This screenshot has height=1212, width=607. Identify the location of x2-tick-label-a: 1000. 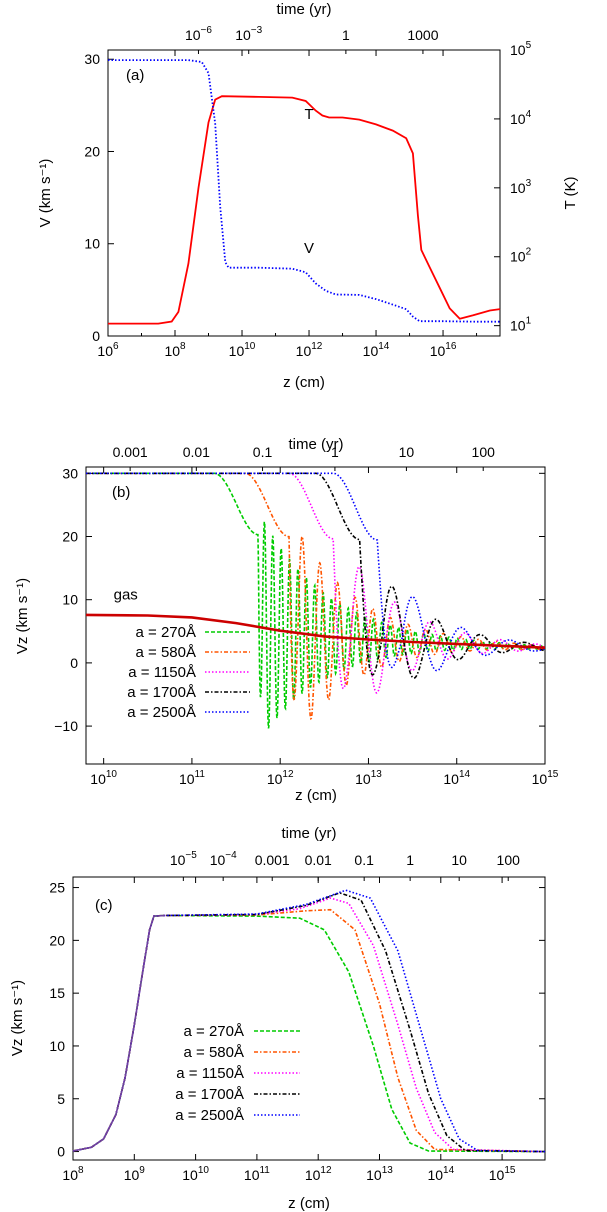
(422, 35).